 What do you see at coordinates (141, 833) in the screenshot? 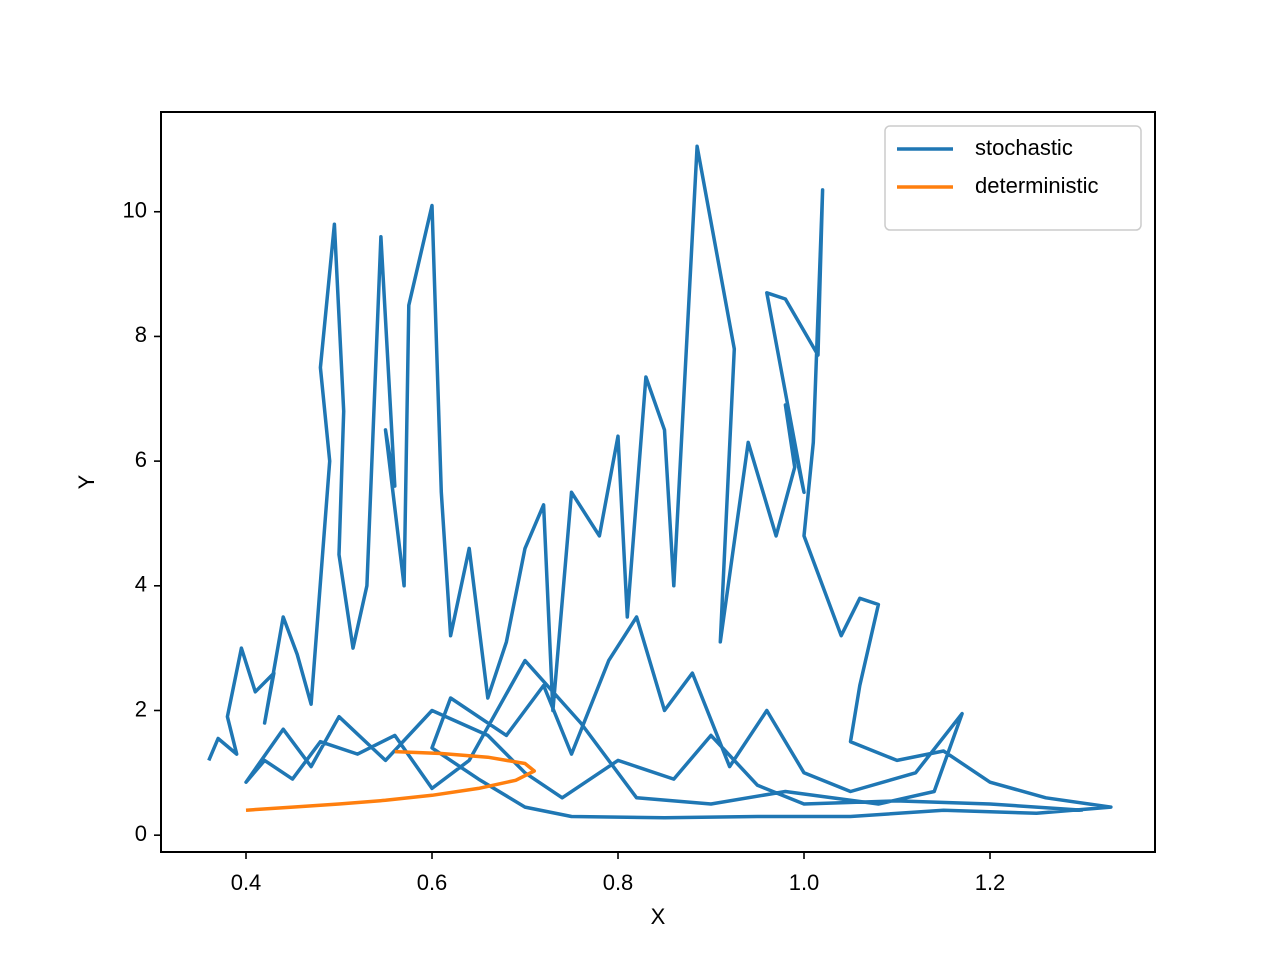
I see `y-tick-label: 0` at bounding box center [141, 833].